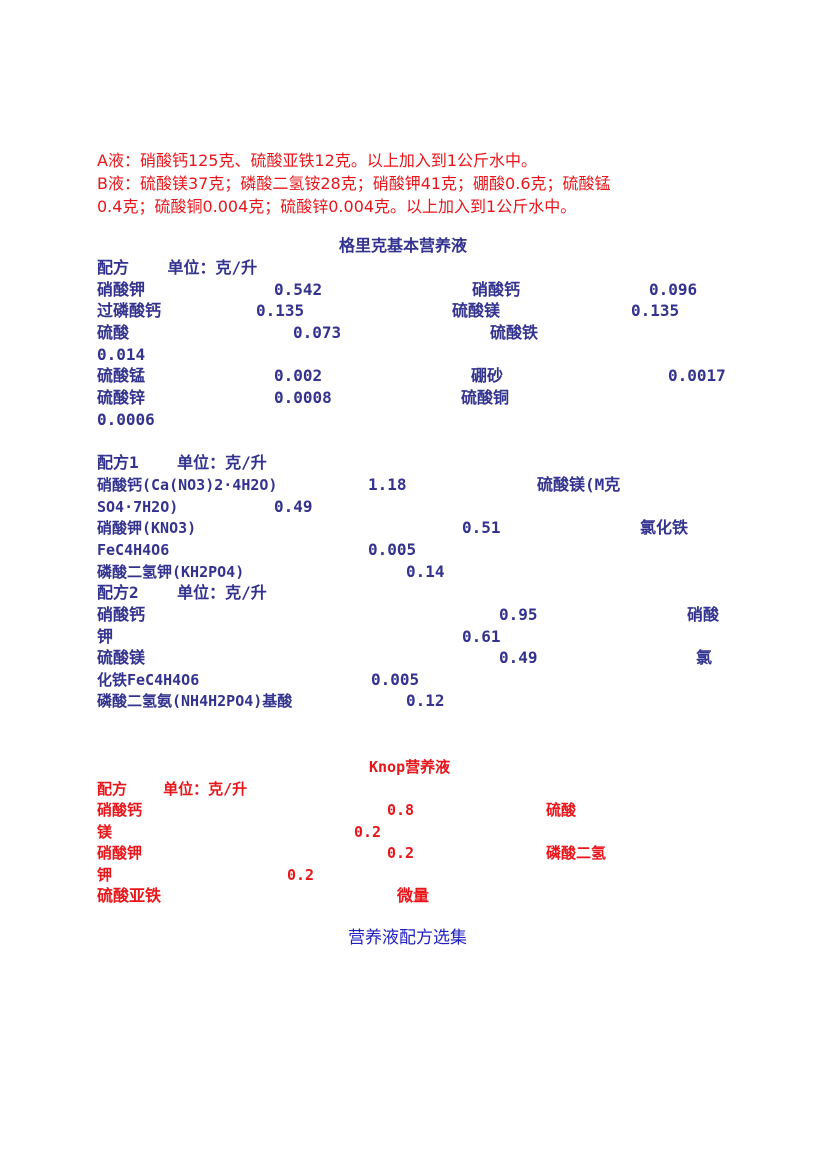 The image size is (827, 1169). I want to click on formula1-r4-val: 0.005, so click(392, 549).